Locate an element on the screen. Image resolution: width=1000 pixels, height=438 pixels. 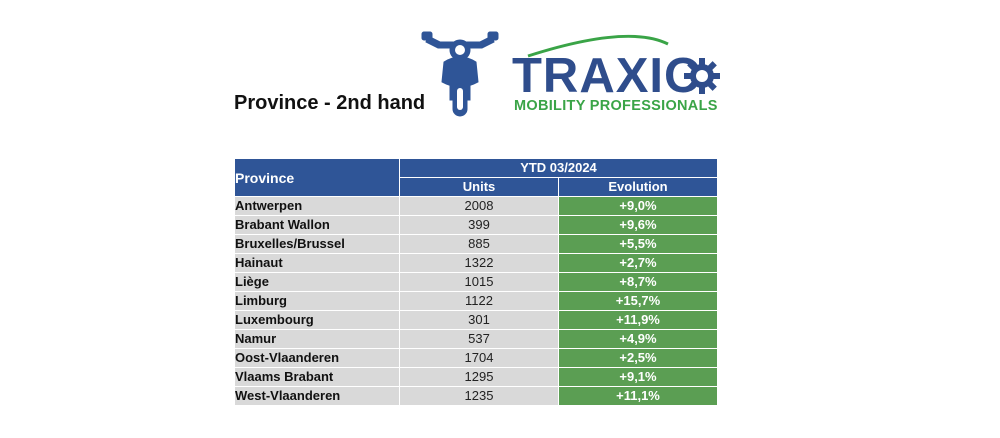
table-row: Hainaut 1322 +2,7% is located at coordinates (476, 263).